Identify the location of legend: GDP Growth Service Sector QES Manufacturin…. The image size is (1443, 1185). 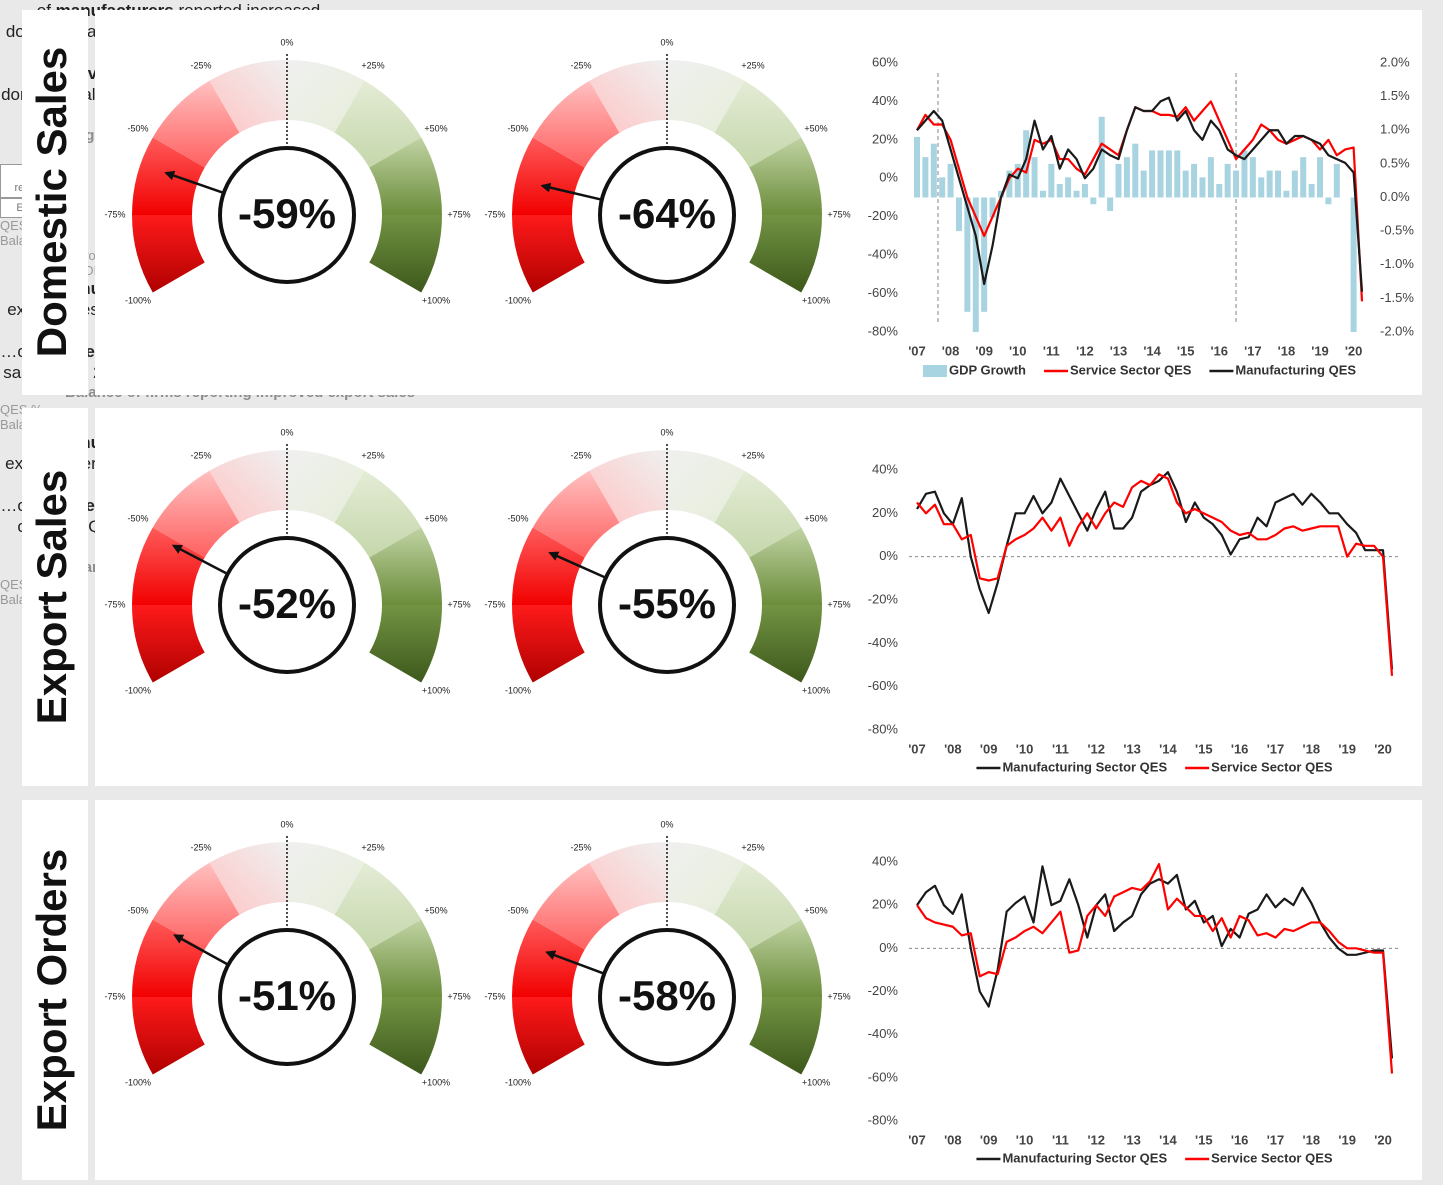
(1139, 369).